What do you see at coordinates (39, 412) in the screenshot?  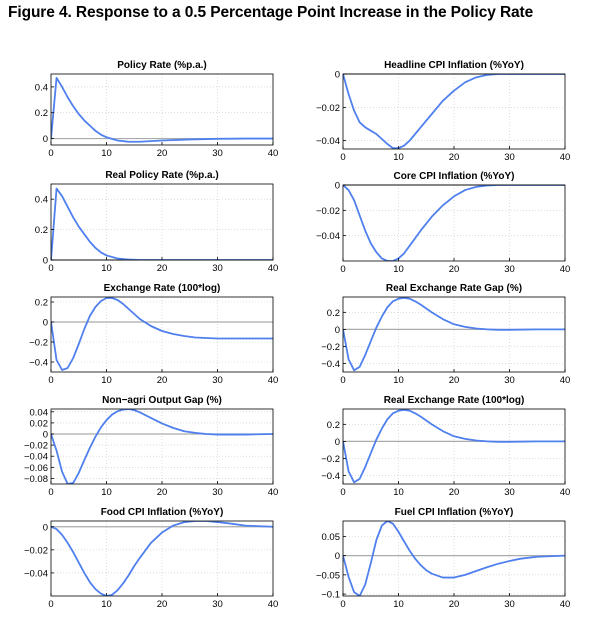 I see `y-tick-label: 0.04` at bounding box center [39, 412].